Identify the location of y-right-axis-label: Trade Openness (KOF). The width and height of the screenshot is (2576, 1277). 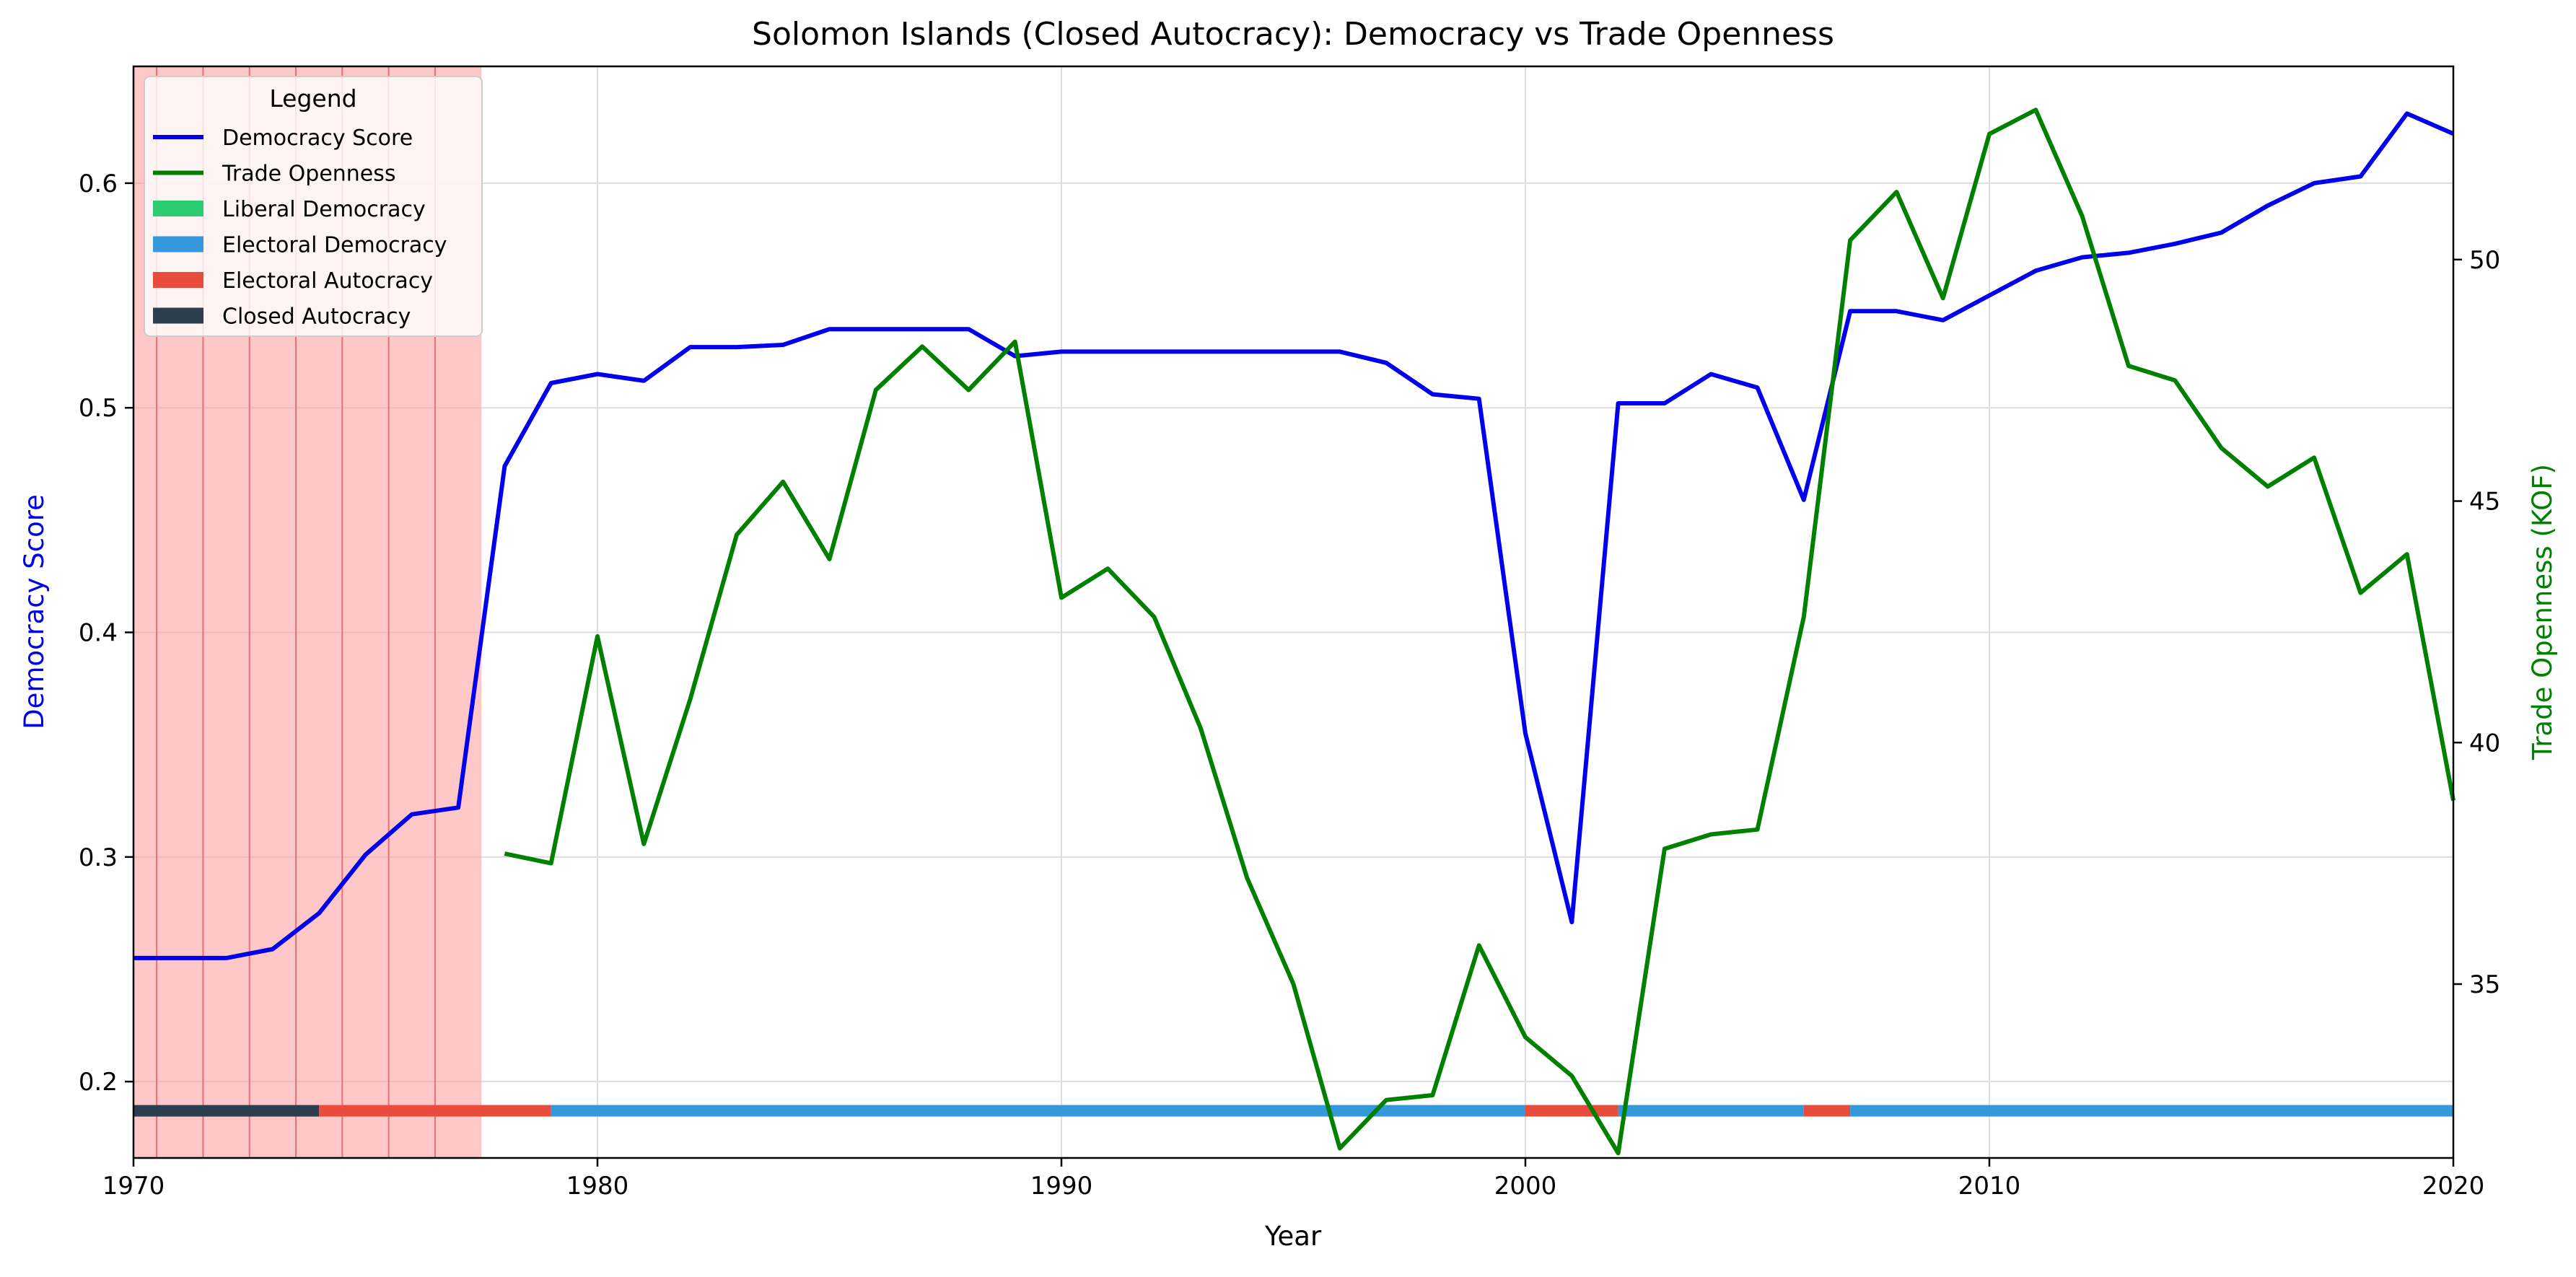
(2542, 612).